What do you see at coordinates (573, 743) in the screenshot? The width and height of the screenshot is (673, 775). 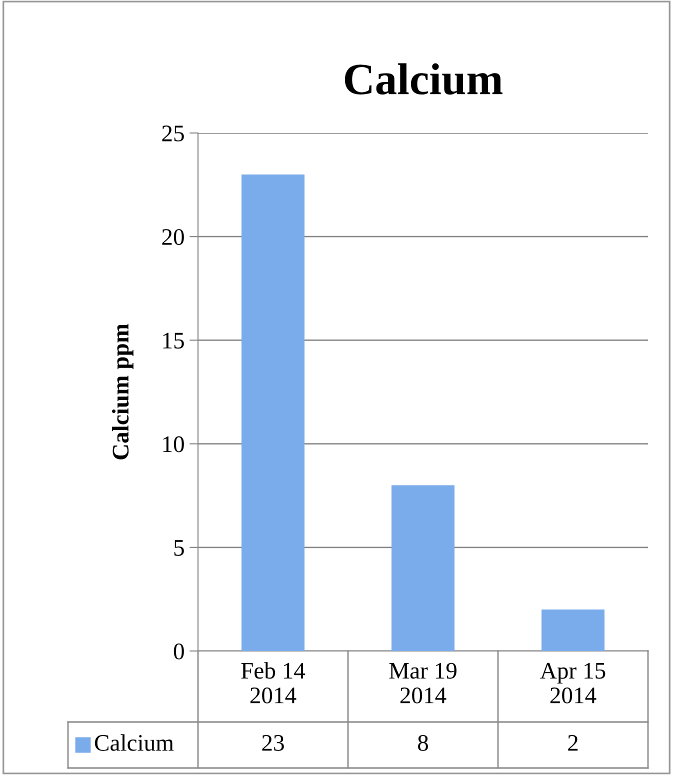 I see `data-label: 2` at bounding box center [573, 743].